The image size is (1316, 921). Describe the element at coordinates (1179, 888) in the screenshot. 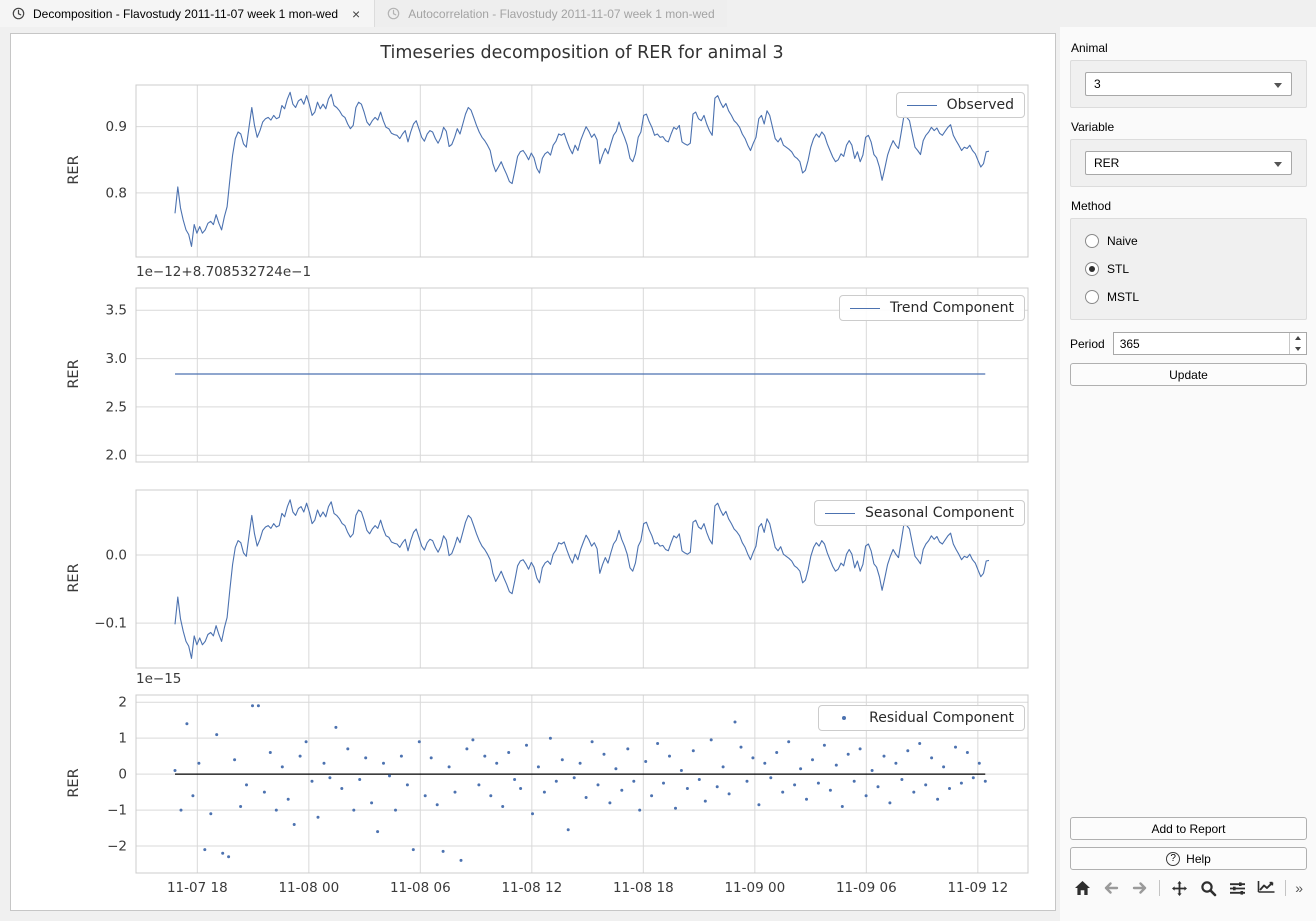

I see `pan-icon` at that location.